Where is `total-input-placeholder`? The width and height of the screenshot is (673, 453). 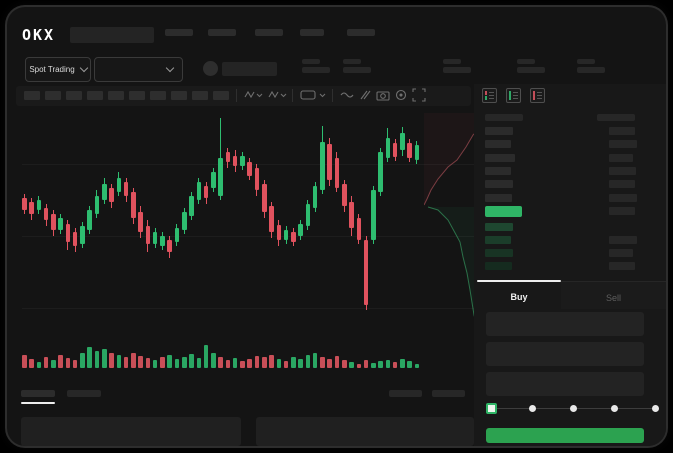
total-input-placeholder is located at coordinates (565, 384).